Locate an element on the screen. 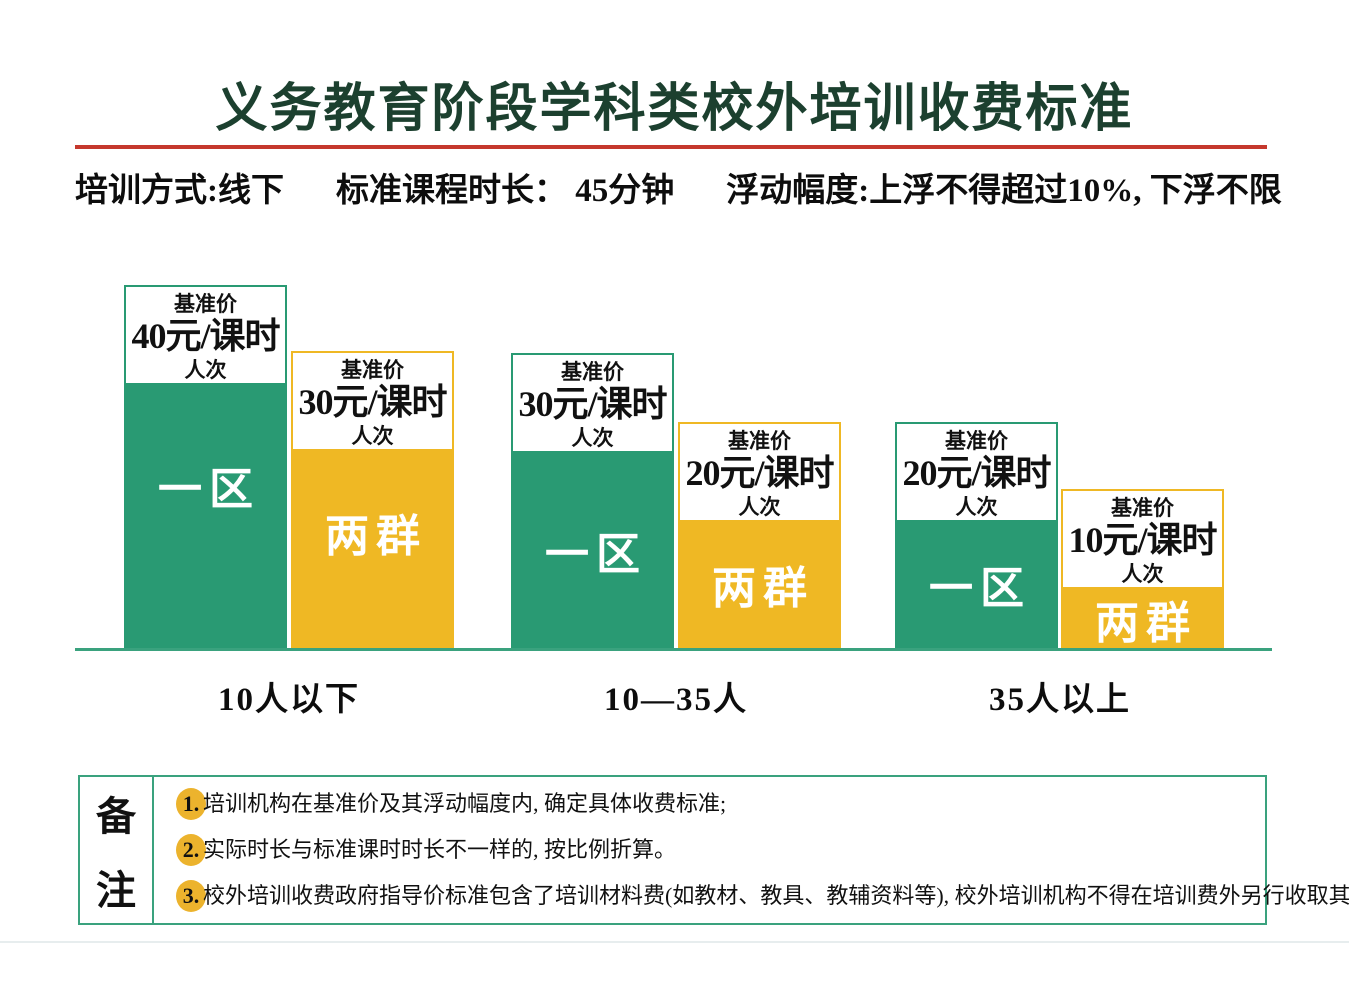 The width and height of the screenshot is (1349, 1000). bar-group2-liangqun: 基准价 20元/课时 人次 两群 is located at coordinates (759, 536).